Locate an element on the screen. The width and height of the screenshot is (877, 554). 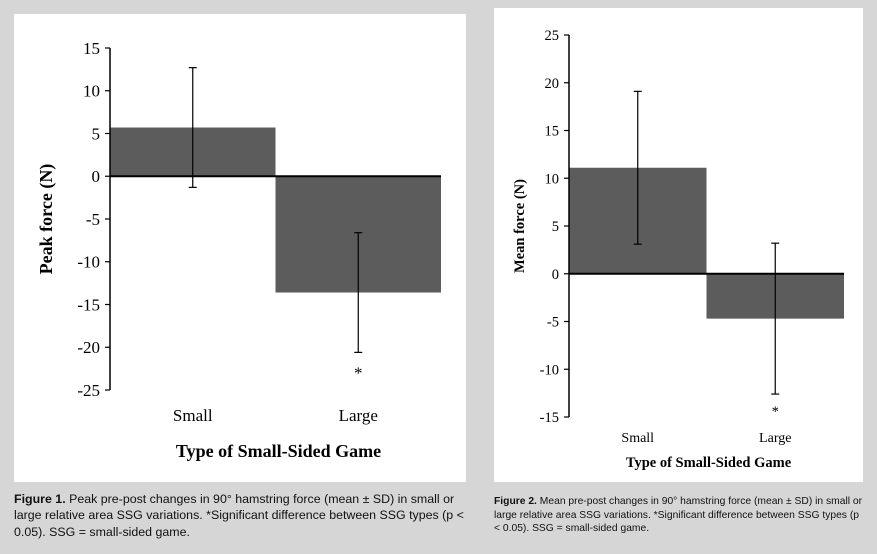
fig2-category-label: Large is located at coordinates (775, 438).